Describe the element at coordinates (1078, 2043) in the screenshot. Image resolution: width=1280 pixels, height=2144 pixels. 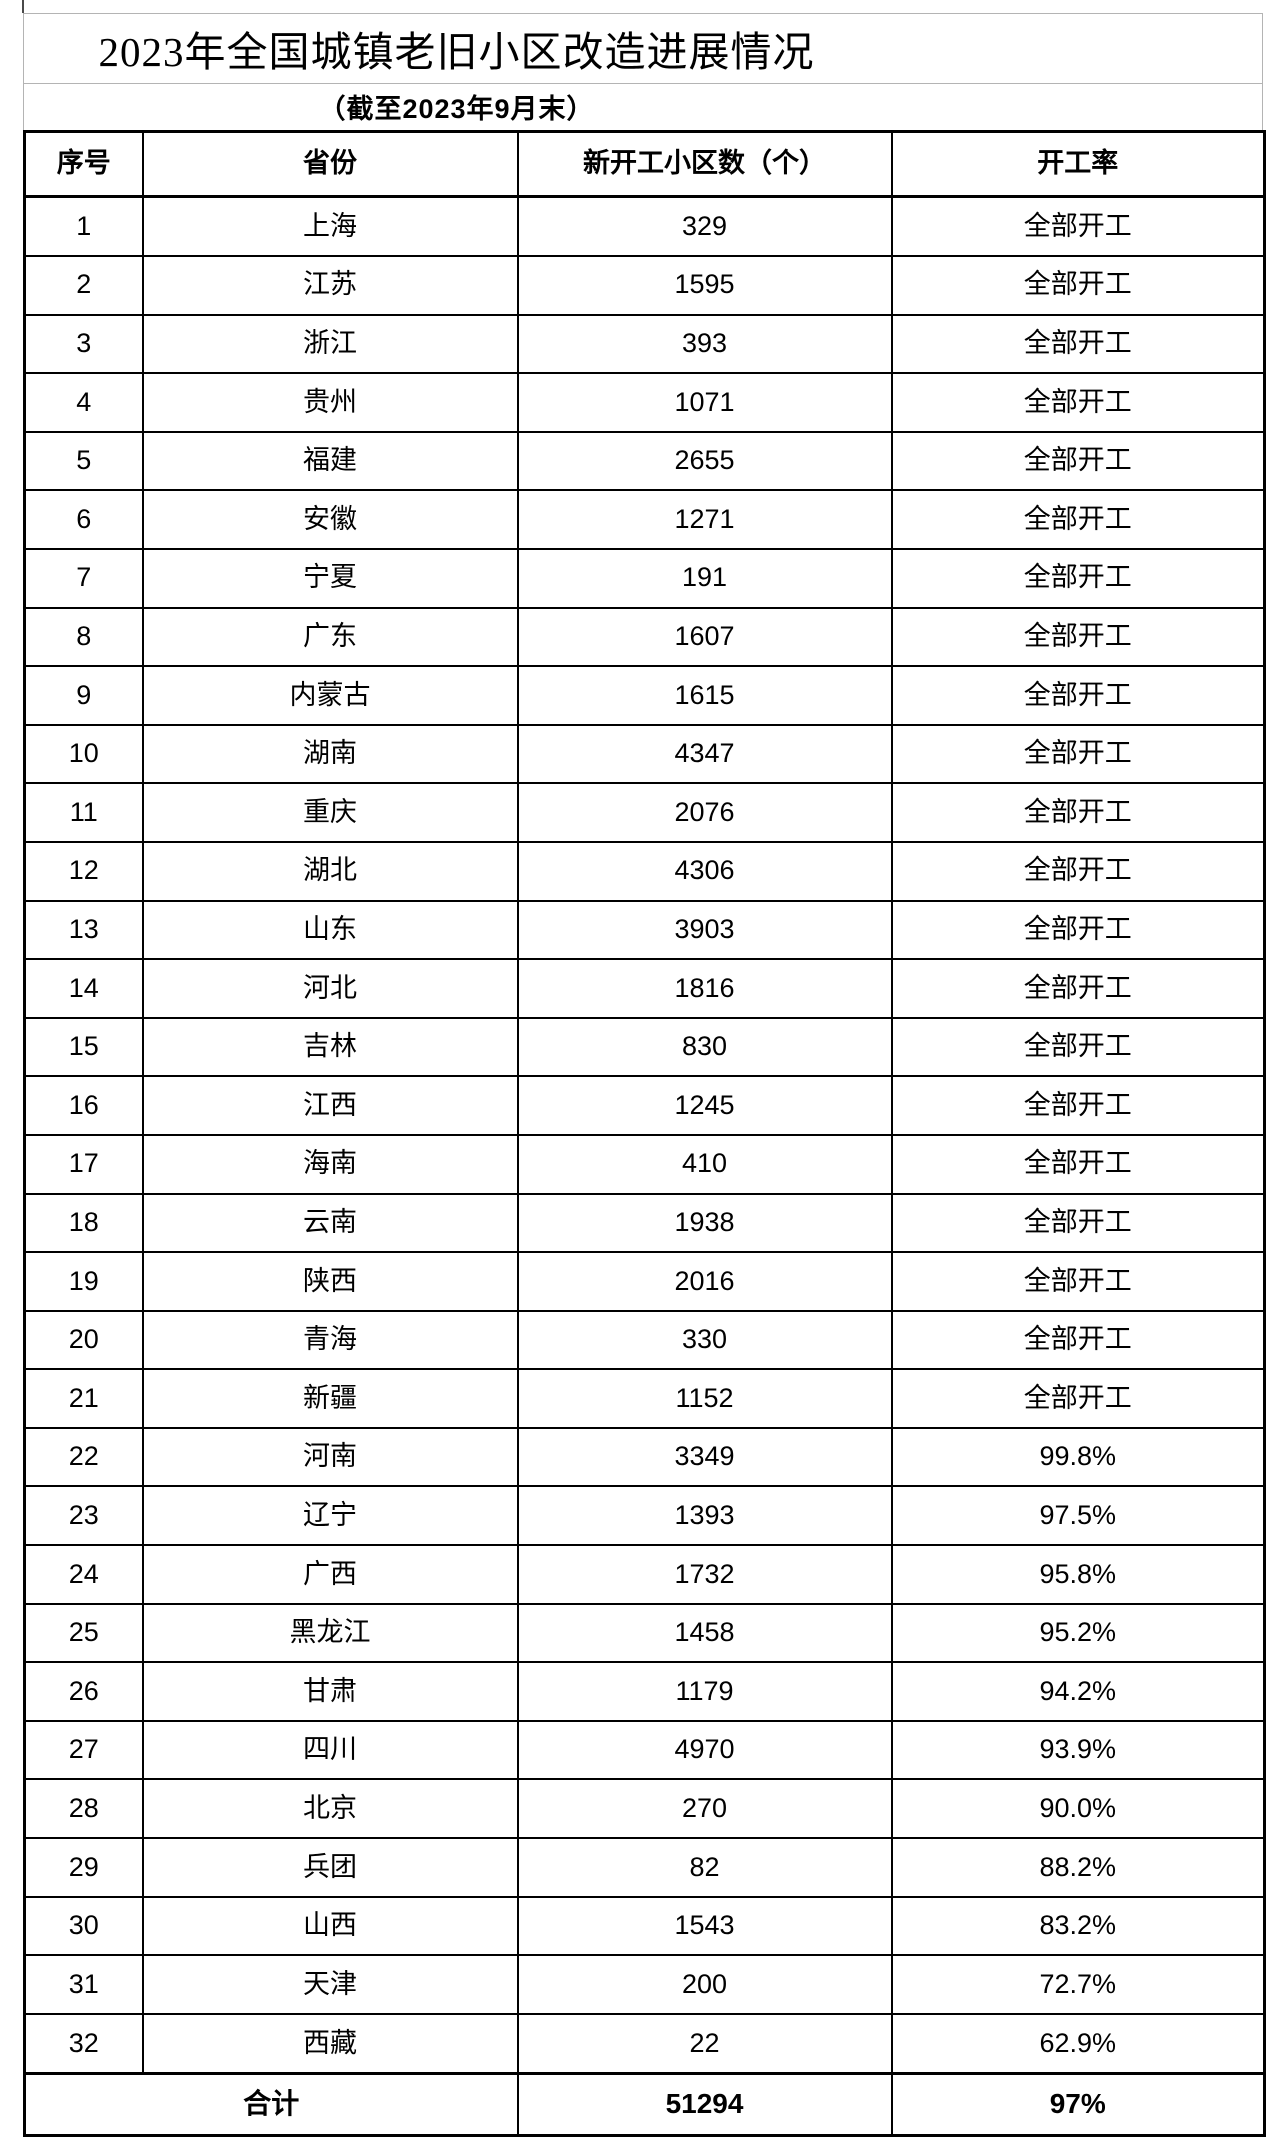
I see `rate-cell: 62.9%` at that location.